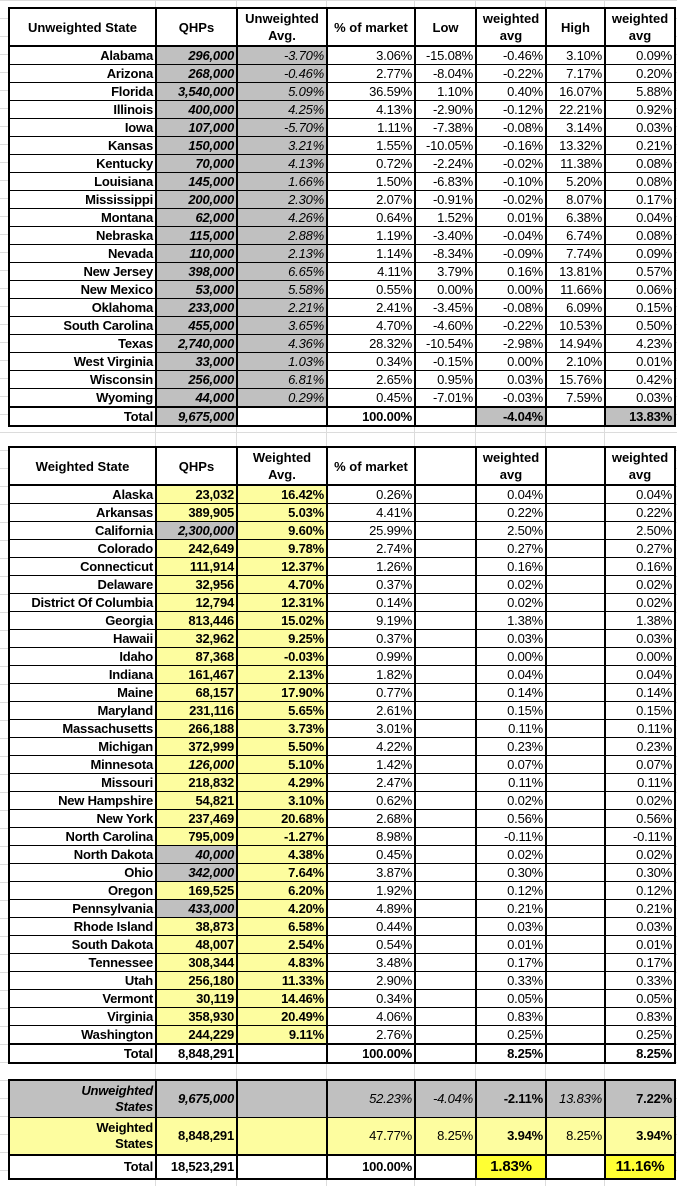 Image resolution: width=677 pixels, height=1186 pixels. Describe the element at coordinates (371, 1053) in the screenshot. I see `market-total: 100.00%` at that location.